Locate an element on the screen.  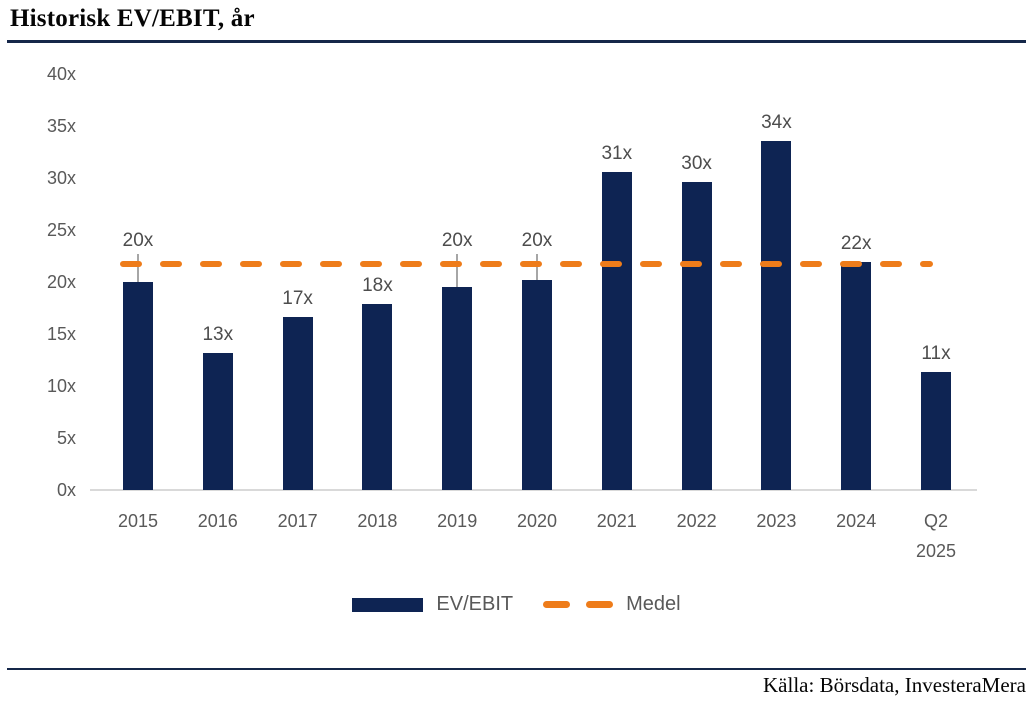
source-credit: Källa: Börsdata, InvesteraMera is located at coordinates (894, 685).